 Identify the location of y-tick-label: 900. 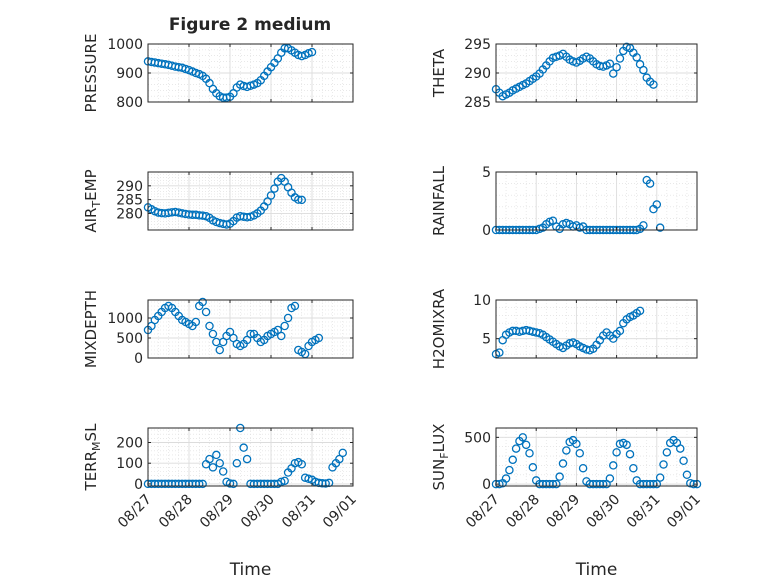
(129, 74).